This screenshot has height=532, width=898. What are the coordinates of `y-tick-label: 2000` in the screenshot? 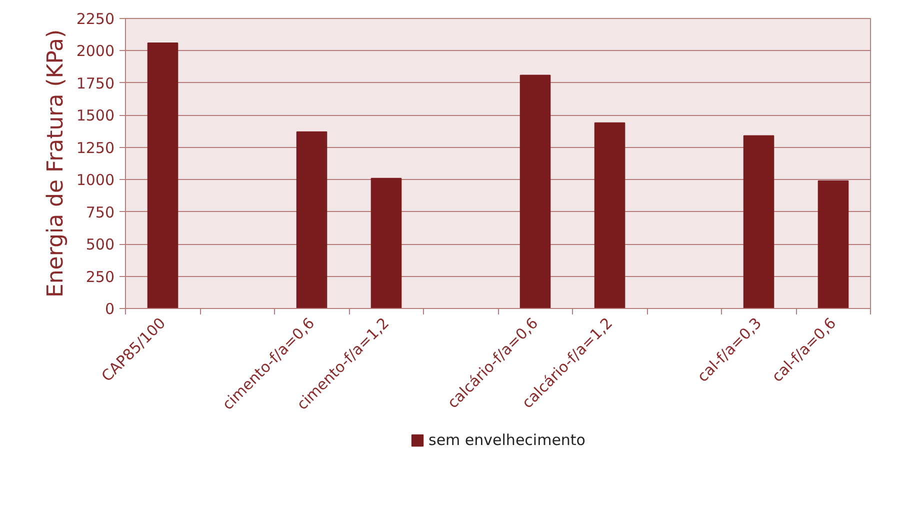 It's located at (95, 51).